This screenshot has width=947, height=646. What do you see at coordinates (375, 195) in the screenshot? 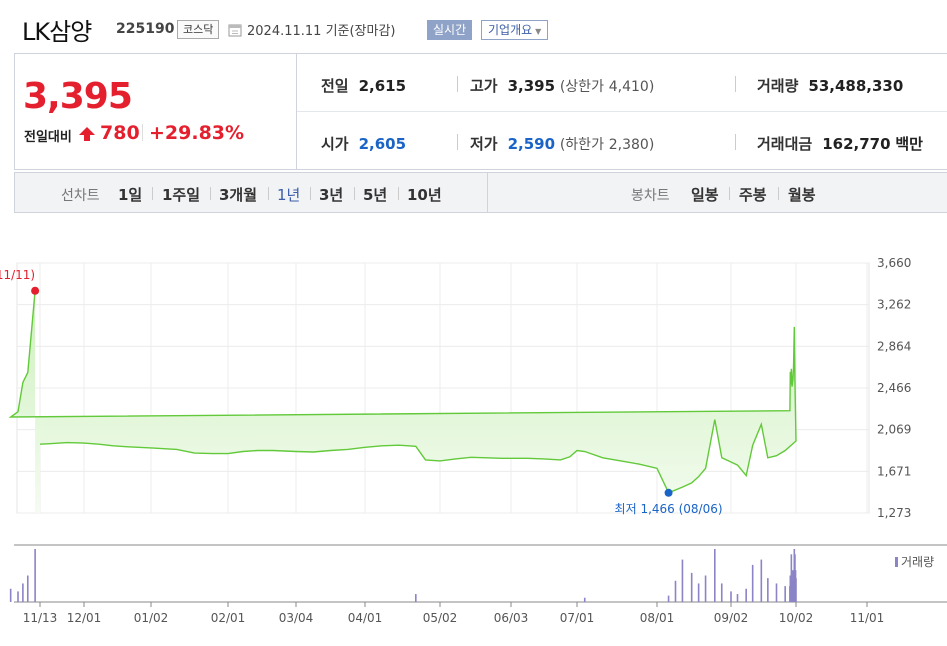
I see `period-5y: 5년` at bounding box center [375, 195].